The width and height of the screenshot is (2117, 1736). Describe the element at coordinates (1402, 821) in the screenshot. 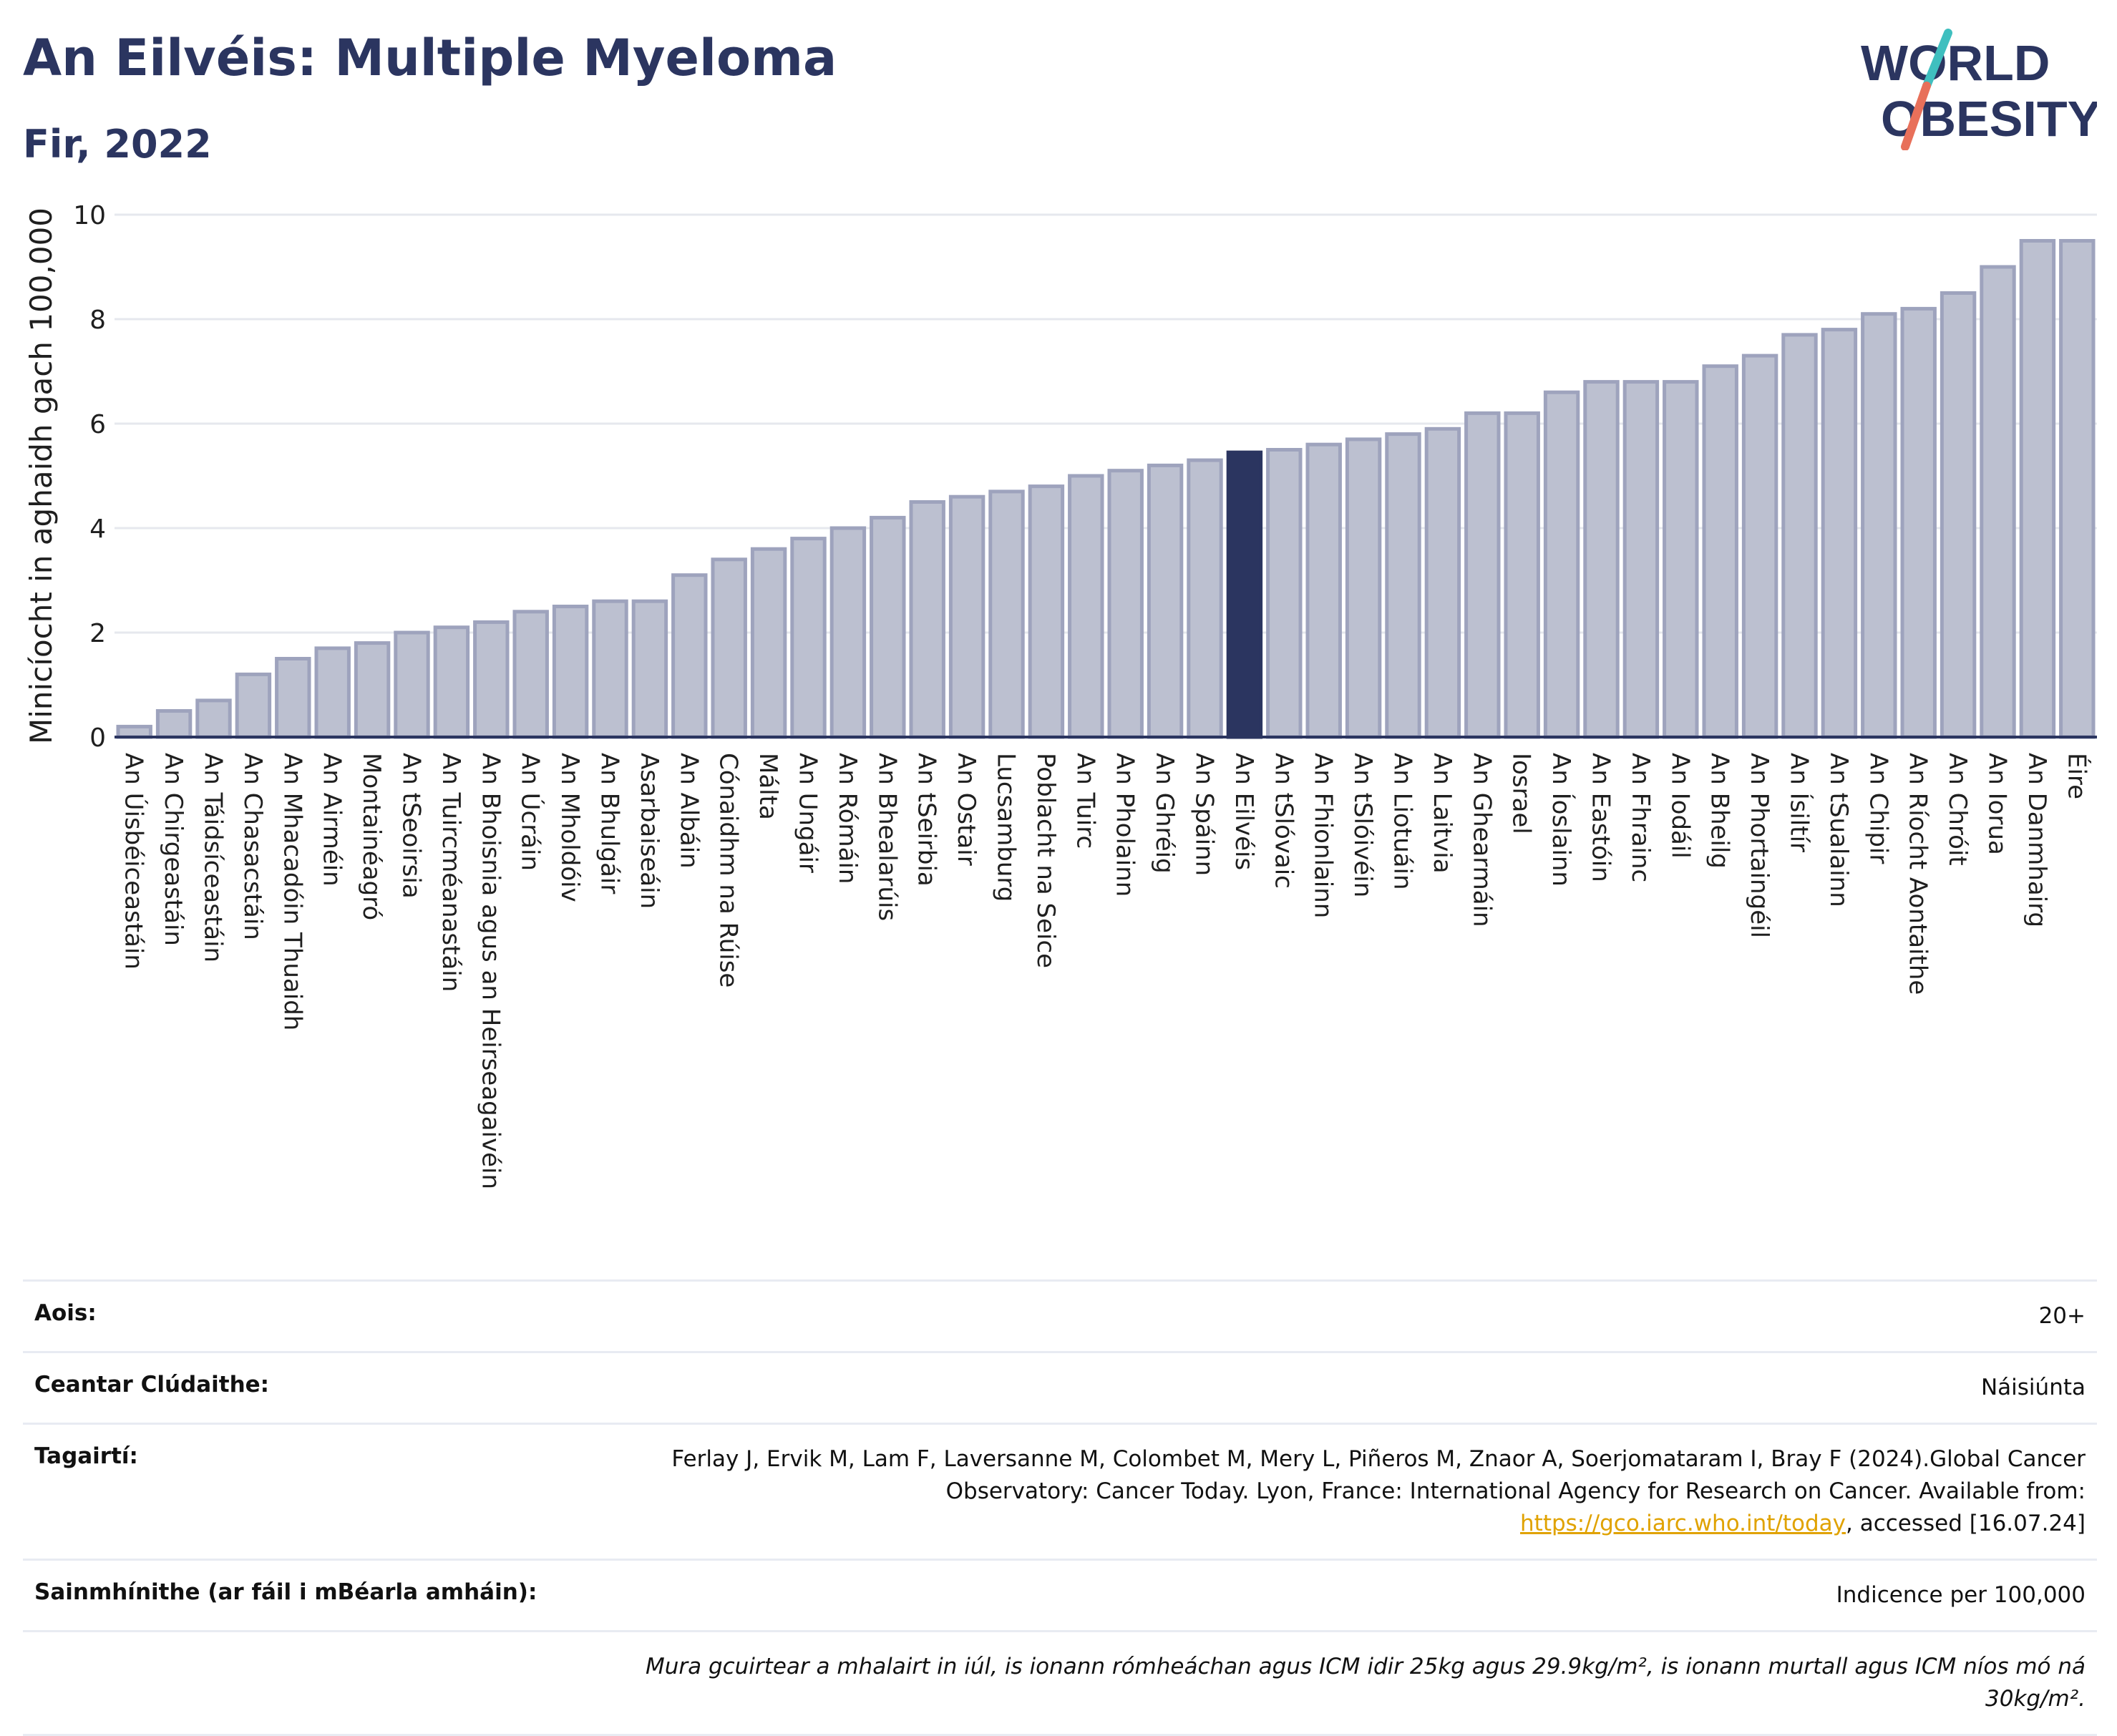

I see `x-tick-label: An Liotuáin` at that location.